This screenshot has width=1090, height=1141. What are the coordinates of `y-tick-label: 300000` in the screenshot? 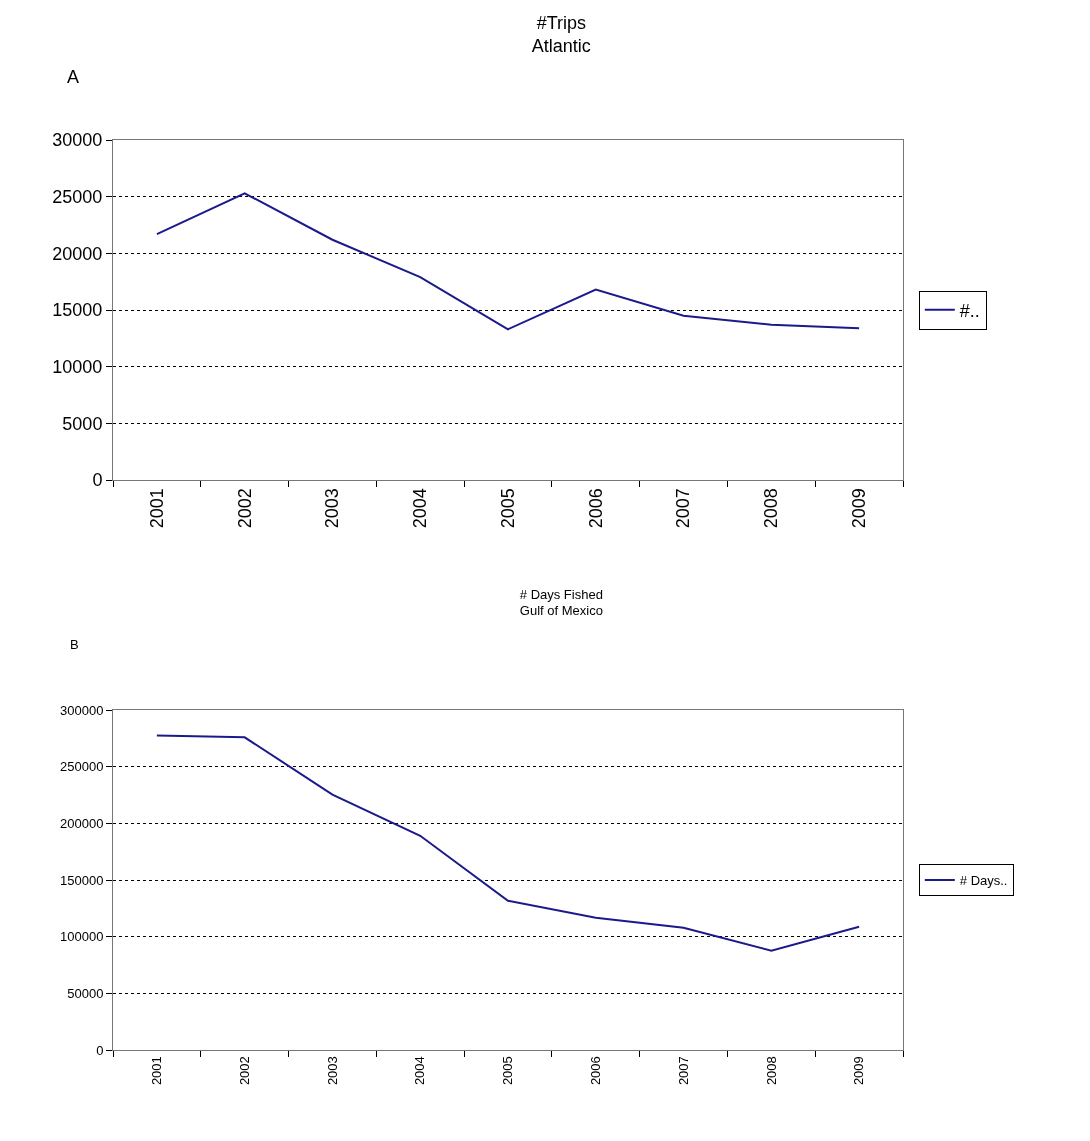 It's located at (82, 710).